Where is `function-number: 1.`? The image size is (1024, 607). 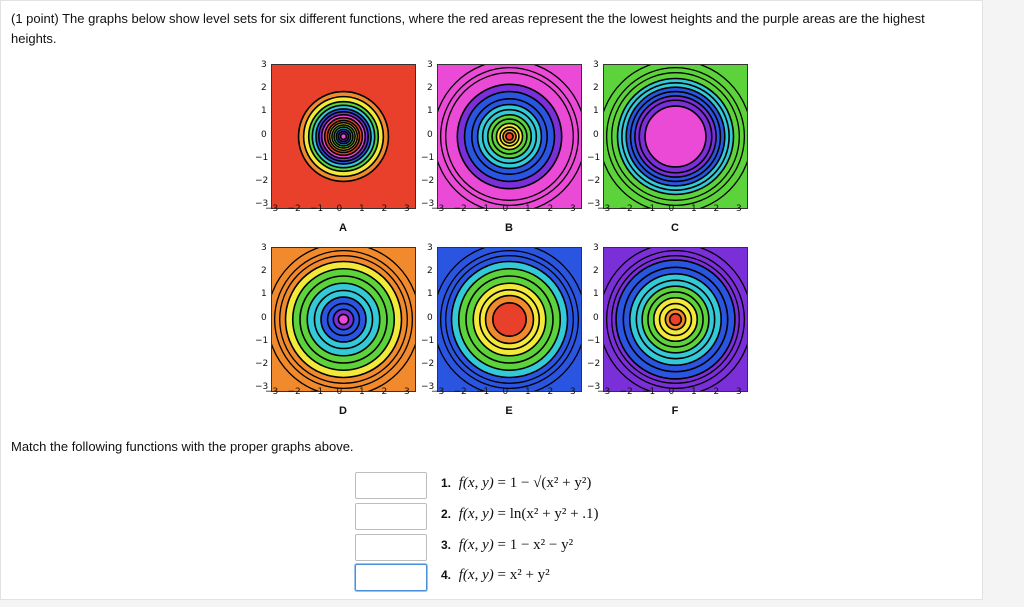 function-number: 1. is located at coordinates (446, 483).